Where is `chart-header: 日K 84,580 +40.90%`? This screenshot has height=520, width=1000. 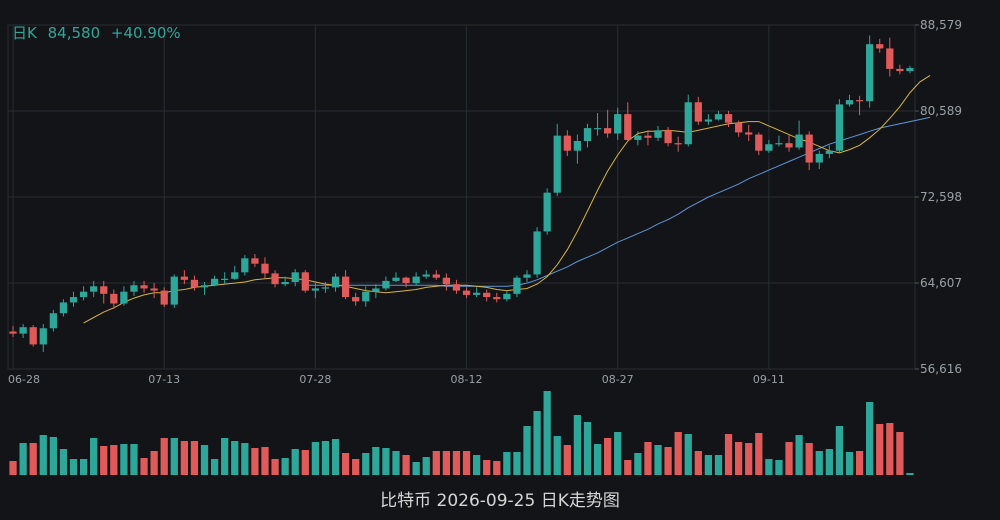 chart-header: 日K 84,580 +40.90% is located at coordinates (99, 32).